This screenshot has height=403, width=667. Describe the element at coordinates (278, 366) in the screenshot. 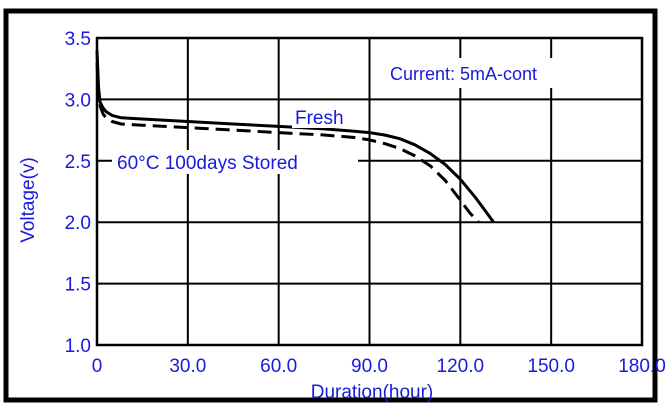

I see `x-tick-label: 60.0` at that location.